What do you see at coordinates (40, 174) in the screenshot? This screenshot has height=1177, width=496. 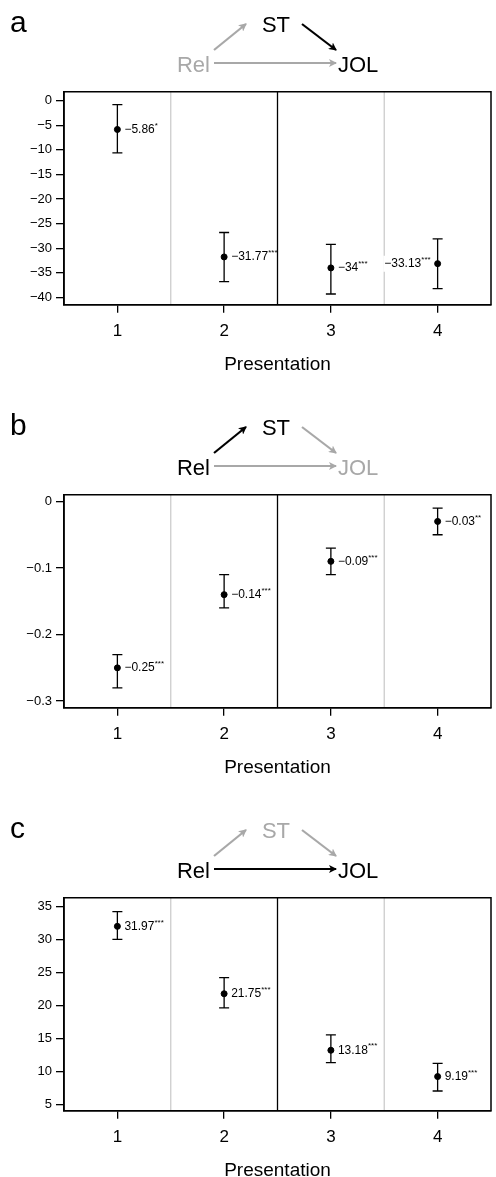 I see `y-tick-label: −15` at bounding box center [40, 174].